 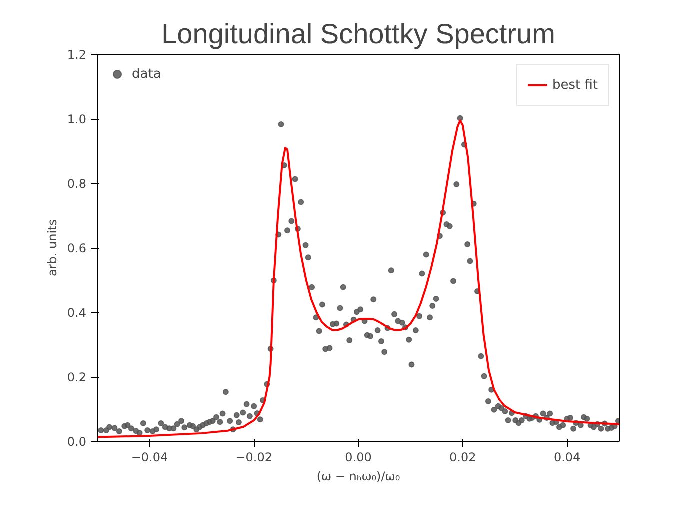 I want to click on y-tick-label: 0.6, so click(x=77, y=249).